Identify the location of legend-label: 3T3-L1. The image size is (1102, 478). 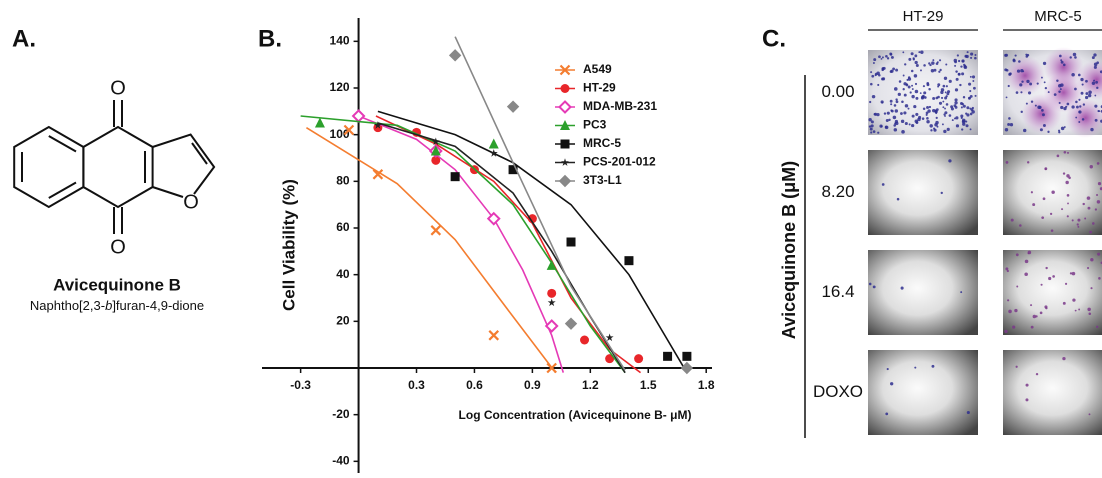
(602, 180).